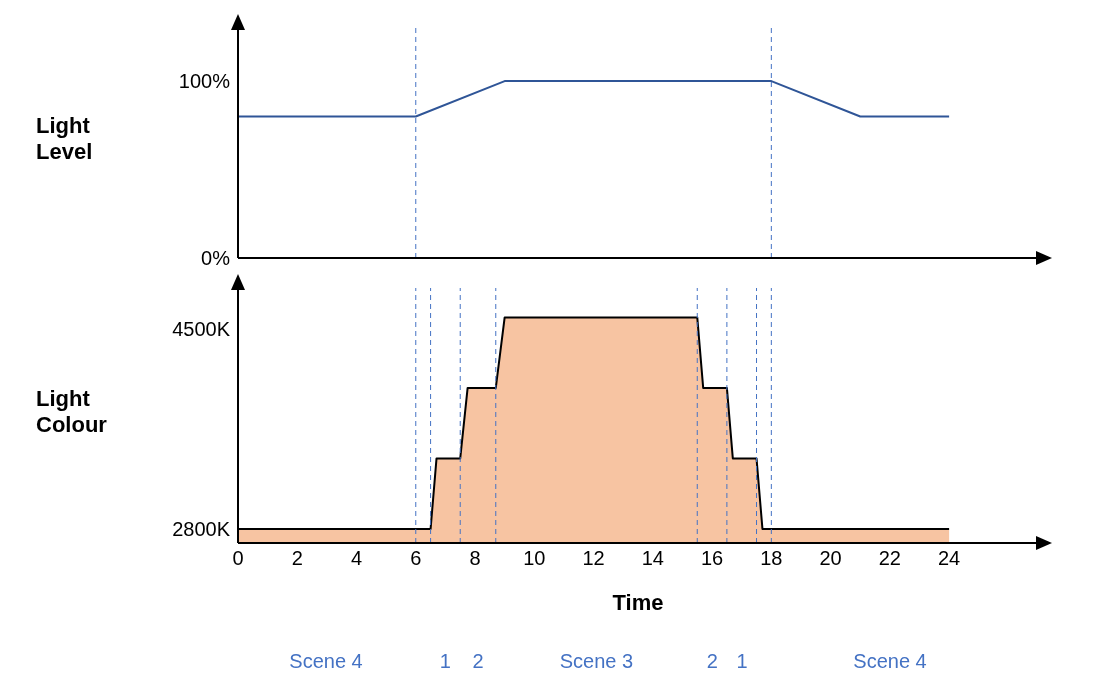  What do you see at coordinates (297, 558) in the screenshot?
I see `x-tick-label: 2` at bounding box center [297, 558].